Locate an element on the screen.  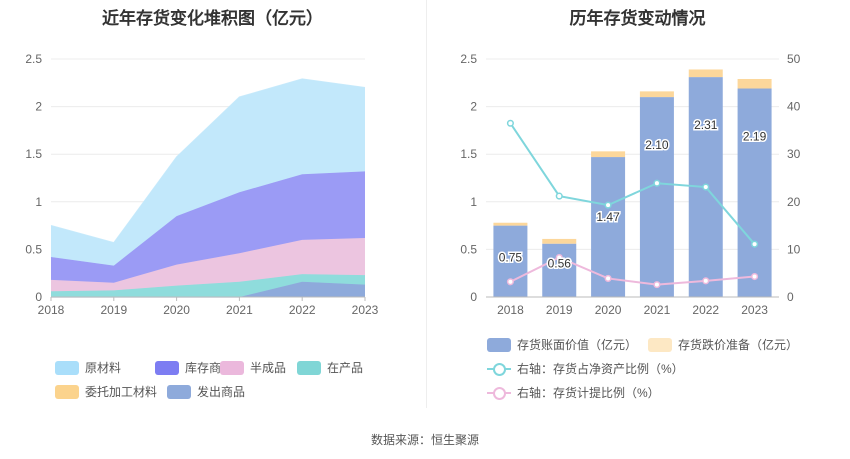
legend-label: 委托加工材料 is located at coordinates (121, 392).